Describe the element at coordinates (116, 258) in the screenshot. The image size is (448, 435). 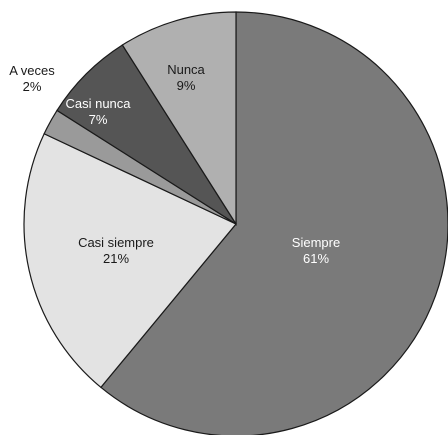
I see `slice-value-casi-siempre: 21%` at that location.